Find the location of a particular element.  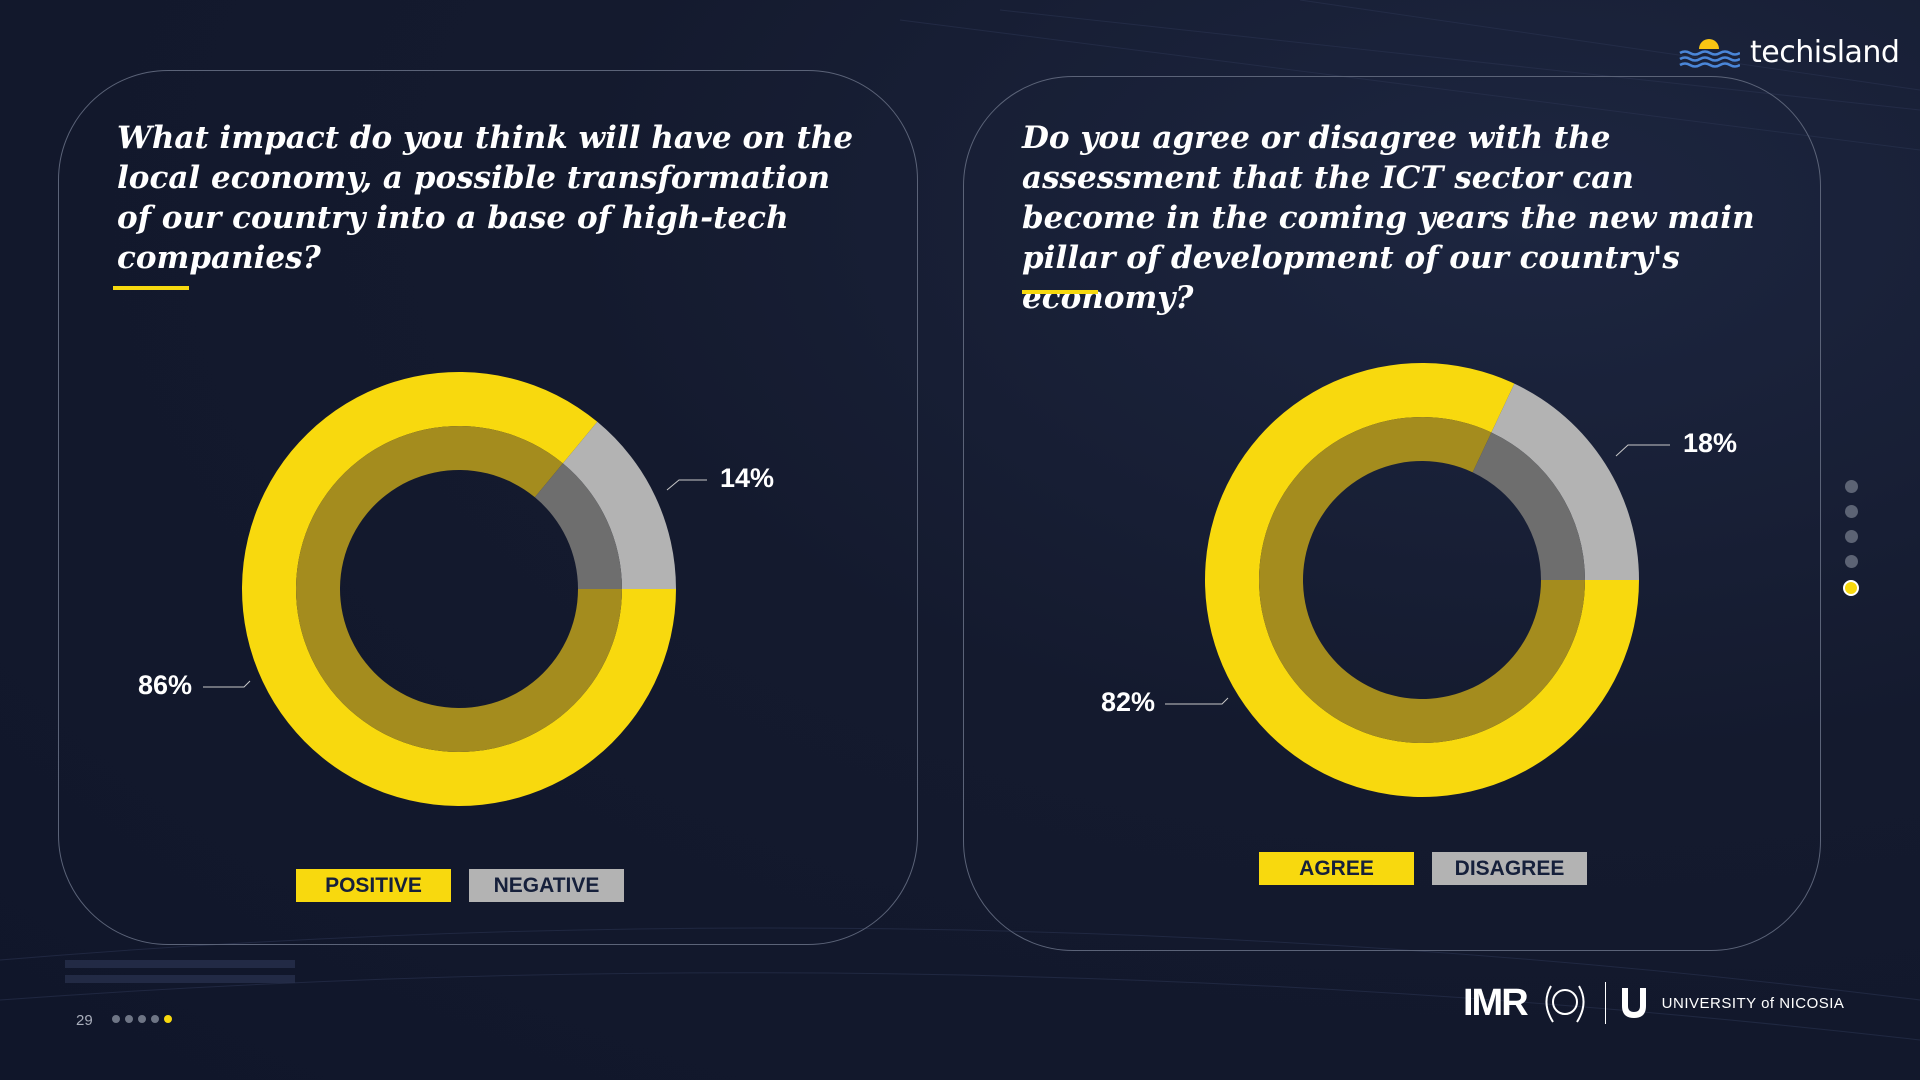

university-nicosia-label: UNIVERSITY of NICOSIA is located at coordinates (1753, 1003).